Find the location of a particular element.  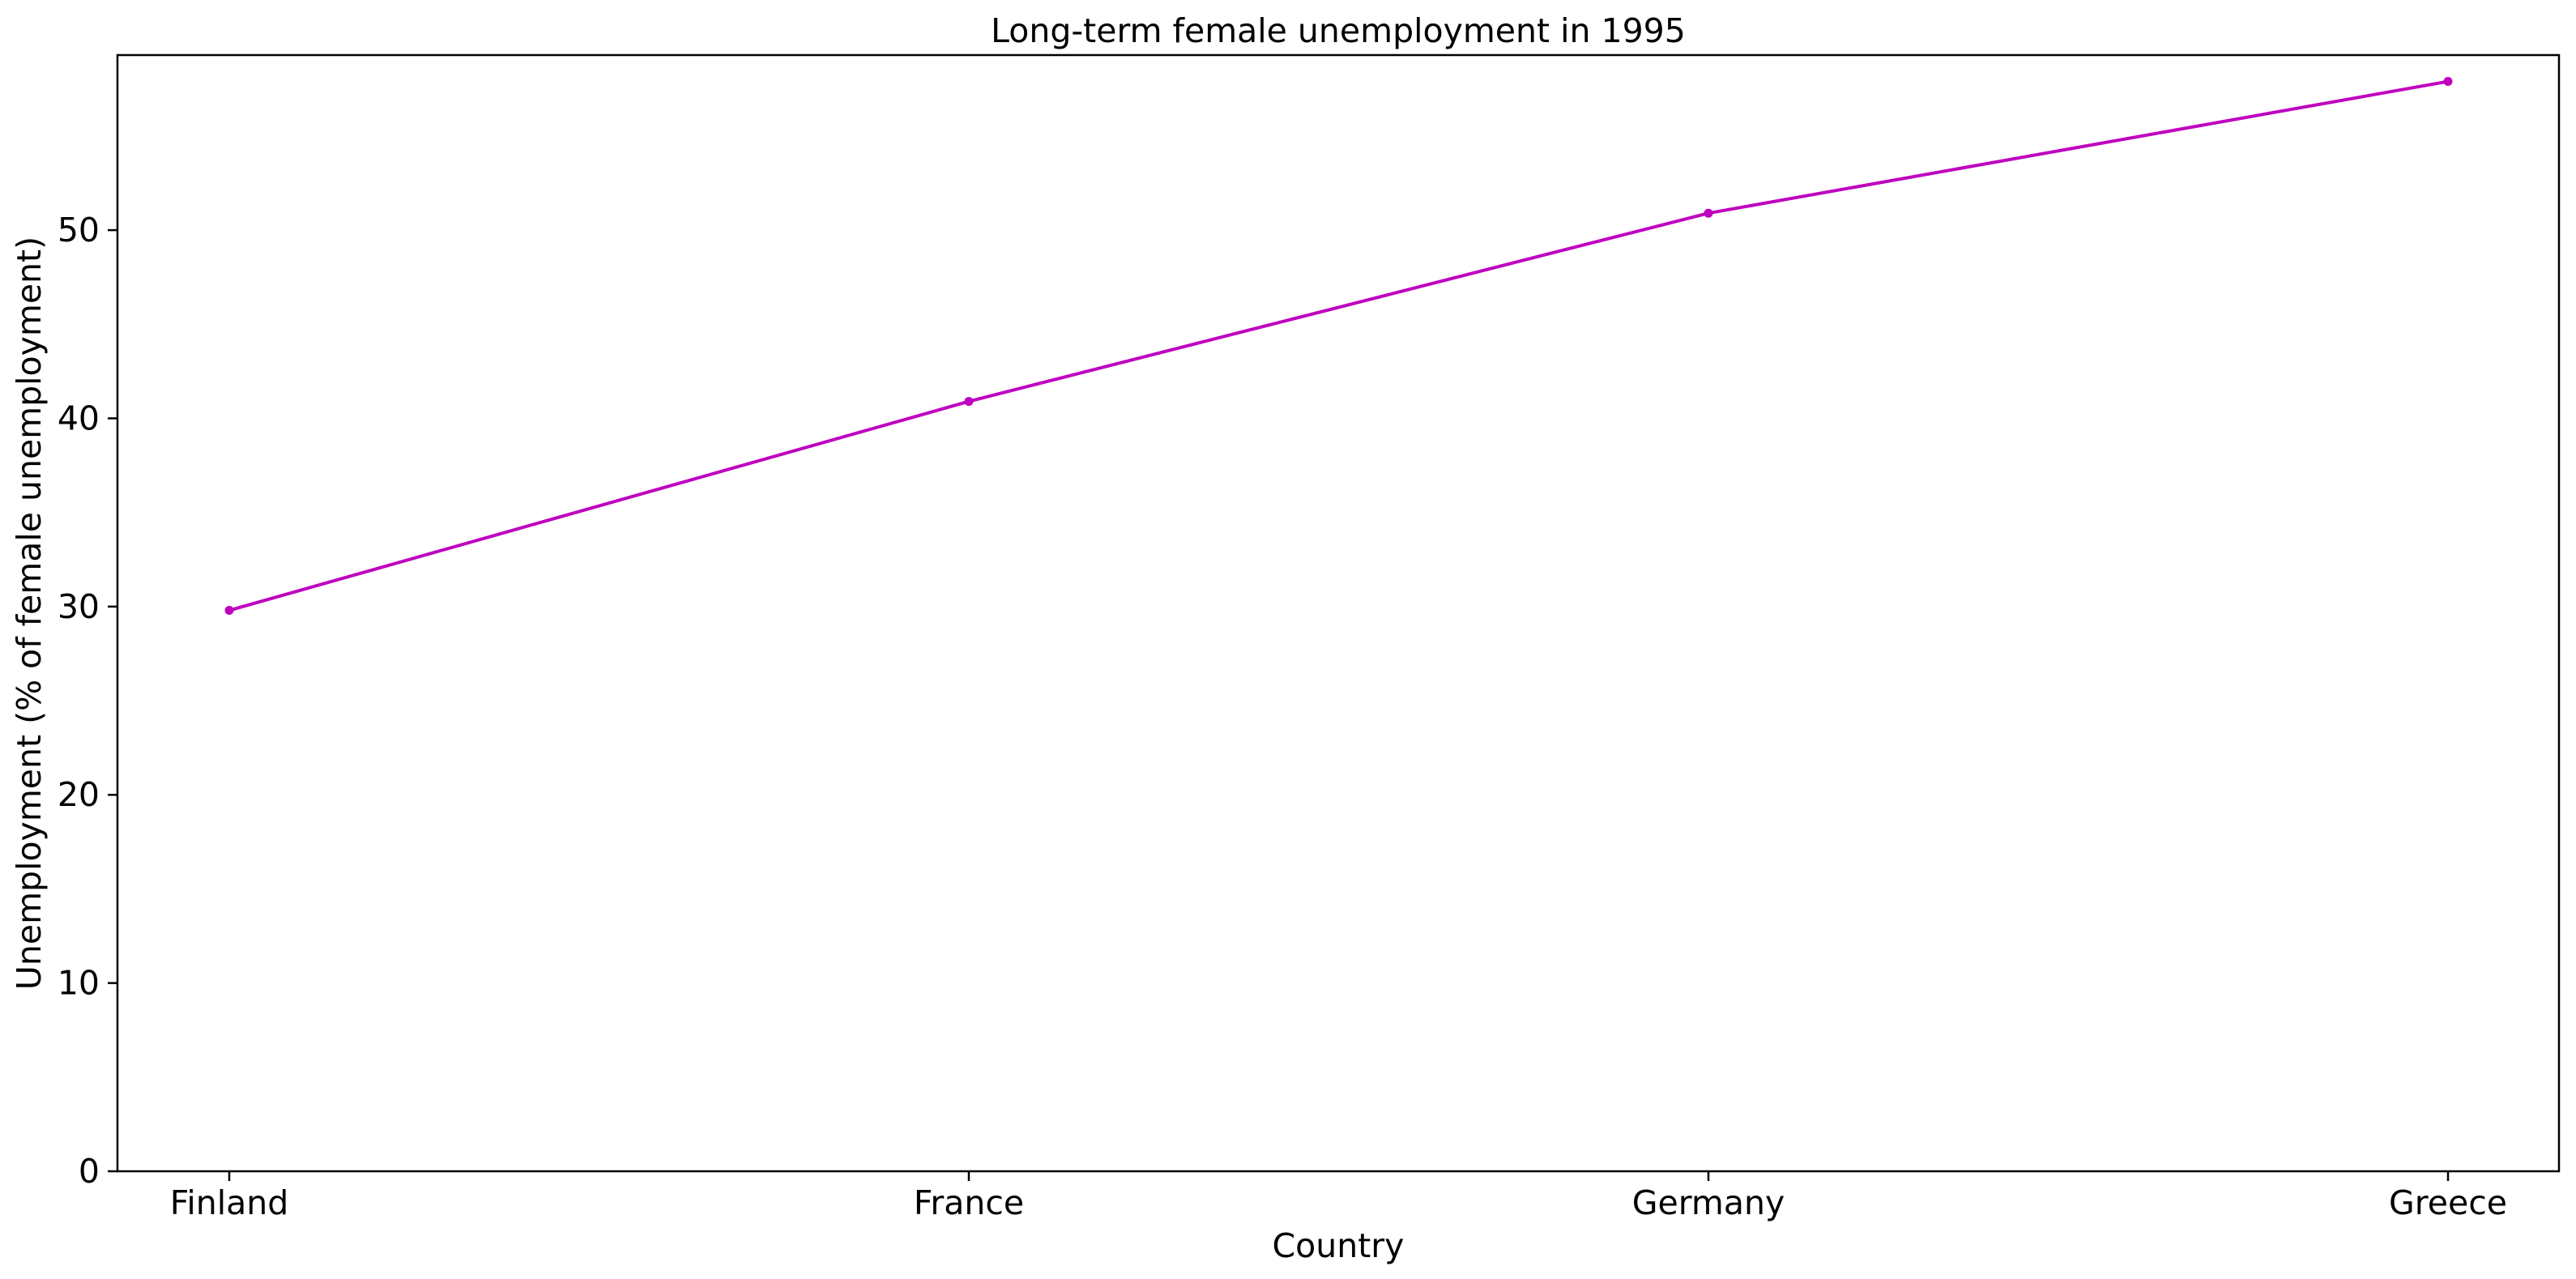

y-tick-label: 50 is located at coordinates (79, 230).